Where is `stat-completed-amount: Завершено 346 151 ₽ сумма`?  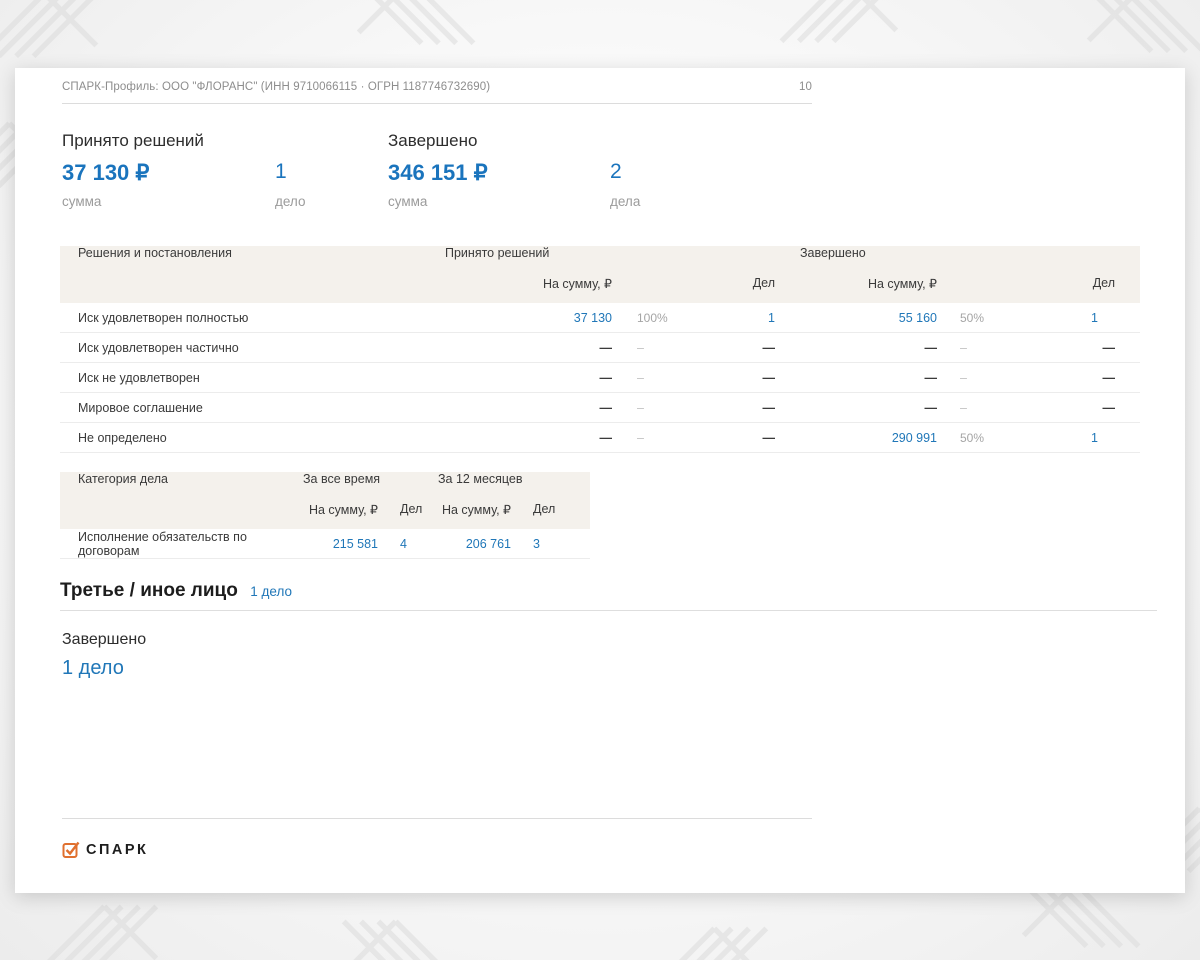 stat-completed-amount: Завершено 346 151 ₽ сумма is located at coordinates (499, 170).